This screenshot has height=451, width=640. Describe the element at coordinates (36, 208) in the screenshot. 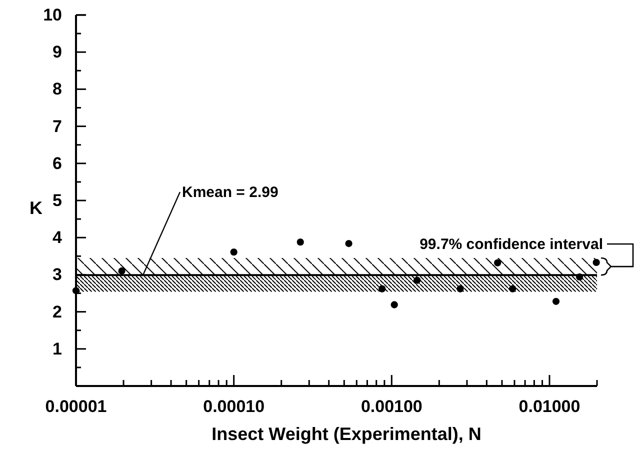

I see `y-axis-title: K` at that location.